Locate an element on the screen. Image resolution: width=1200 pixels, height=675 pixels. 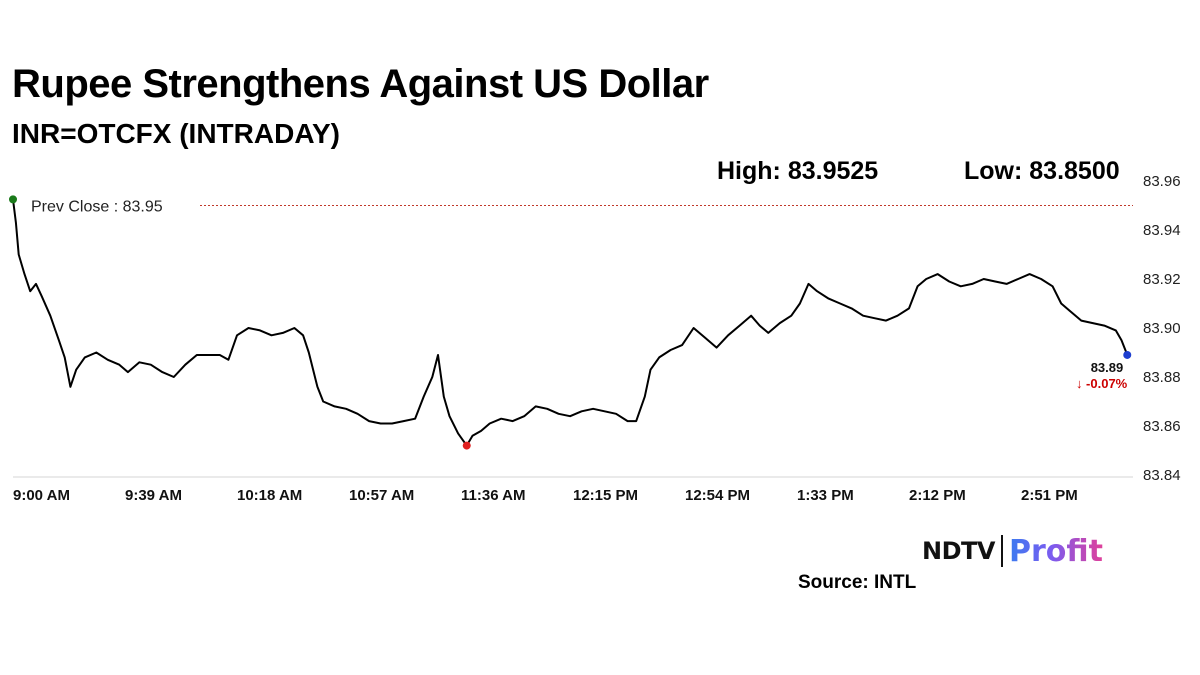
x-tick-label: 10:57 AM is located at coordinates (381, 495).